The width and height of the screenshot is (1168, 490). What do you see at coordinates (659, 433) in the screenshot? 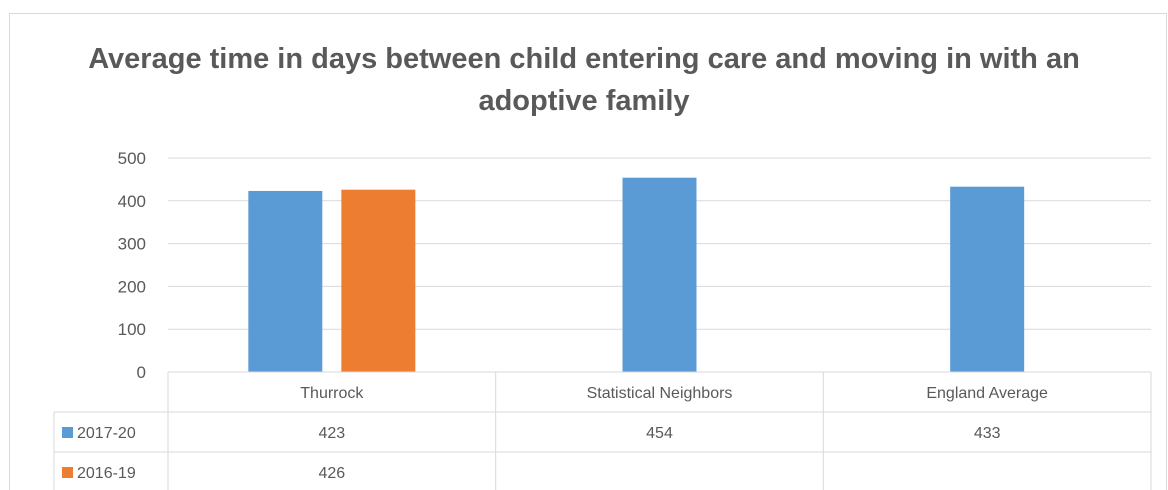
I see `data-label: 454` at bounding box center [659, 433].